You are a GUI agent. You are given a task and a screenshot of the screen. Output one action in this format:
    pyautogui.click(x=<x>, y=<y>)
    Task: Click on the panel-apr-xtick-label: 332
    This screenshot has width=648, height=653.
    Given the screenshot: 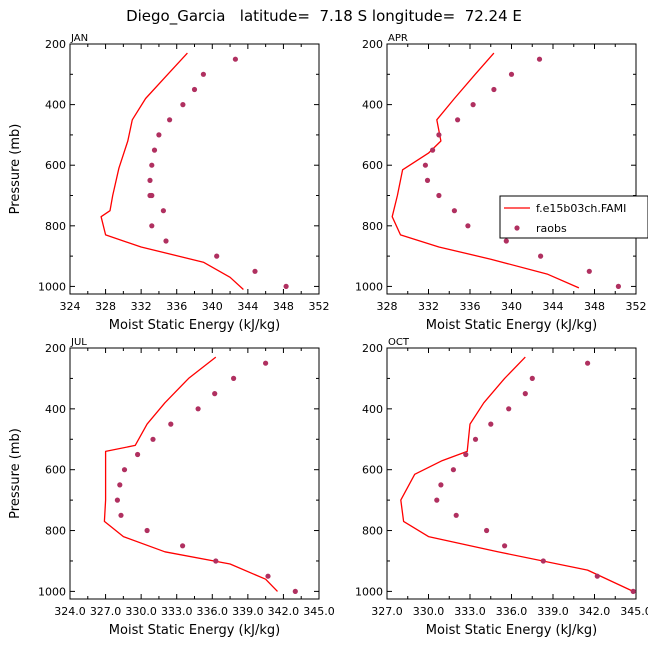 What is the action you would take?
    pyautogui.click(x=428, y=306)
    